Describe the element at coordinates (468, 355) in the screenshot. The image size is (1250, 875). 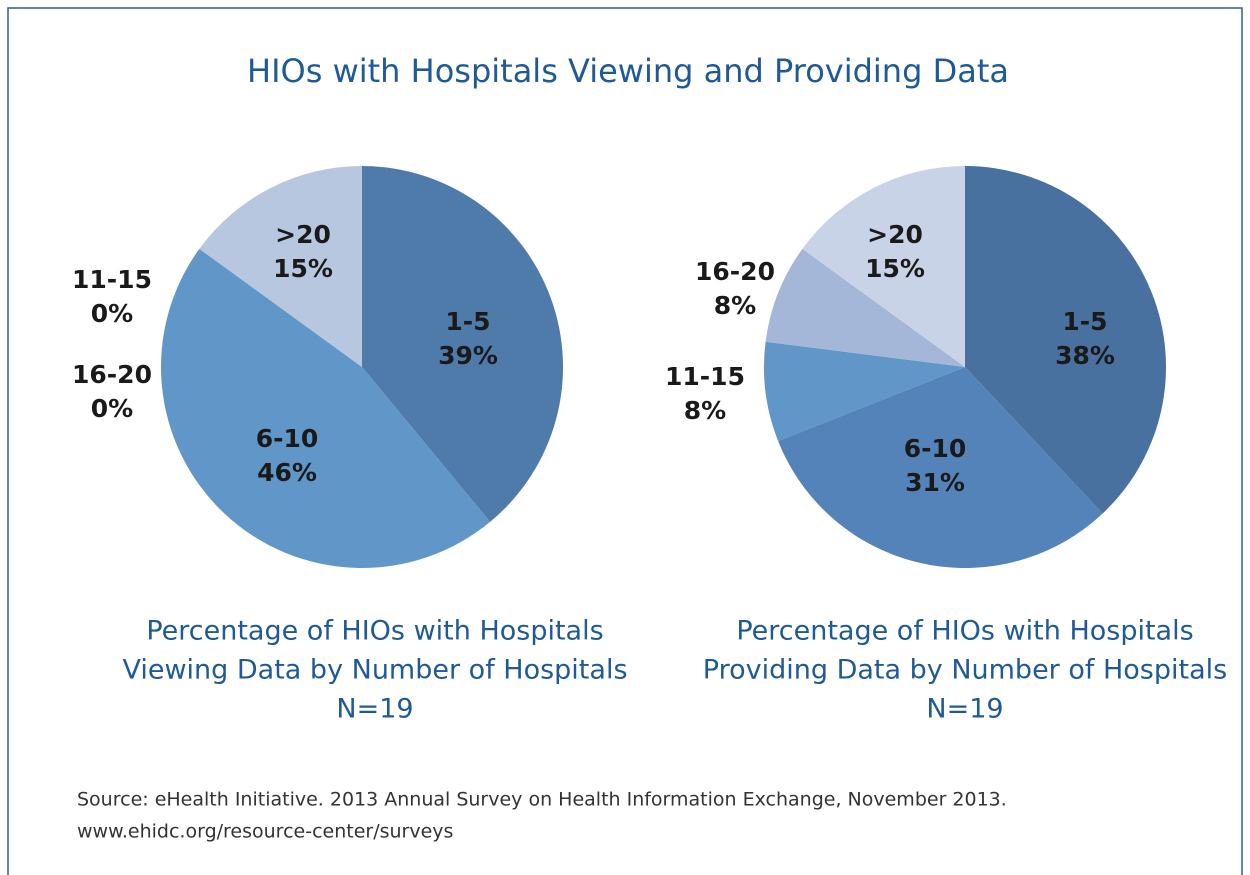
I see `slice-value: 39%` at that location.